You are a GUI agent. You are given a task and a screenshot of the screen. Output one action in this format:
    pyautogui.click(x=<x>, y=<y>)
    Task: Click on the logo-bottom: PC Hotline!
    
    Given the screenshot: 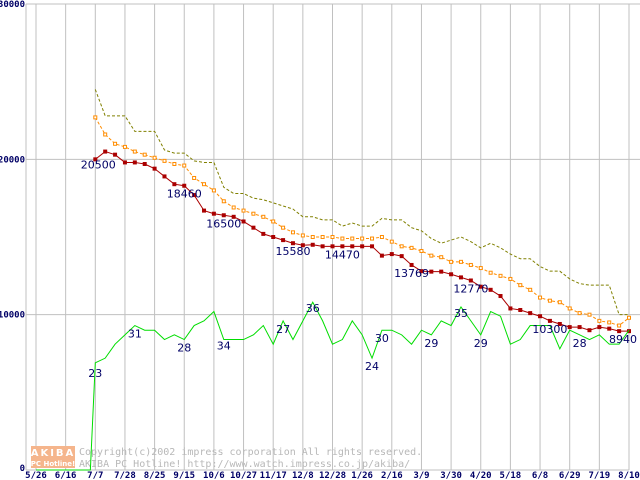 What is the action you would take?
    pyautogui.click(x=53, y=464)
    